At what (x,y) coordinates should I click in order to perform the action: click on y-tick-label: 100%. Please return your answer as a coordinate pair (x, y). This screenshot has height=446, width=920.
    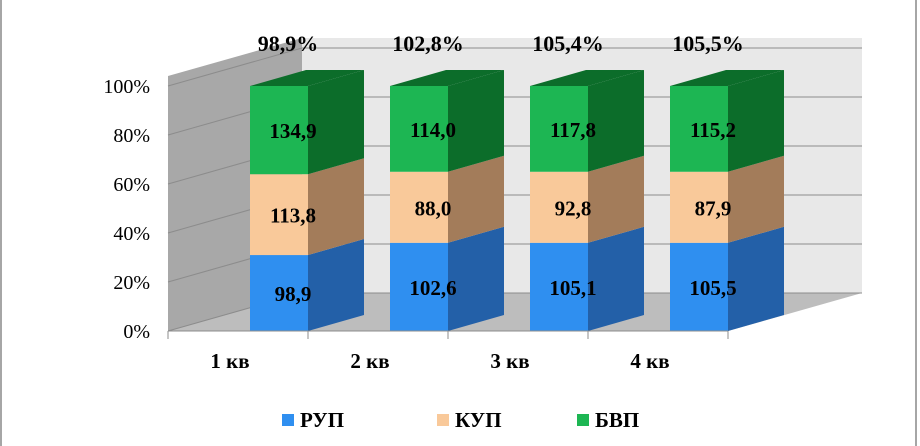
    Looking at the image, I should click on (126, 87).